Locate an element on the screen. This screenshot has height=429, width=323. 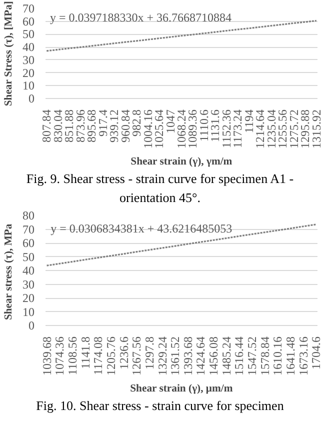
x-tick-label: 1074.36 is located at coordinates (59, 356).